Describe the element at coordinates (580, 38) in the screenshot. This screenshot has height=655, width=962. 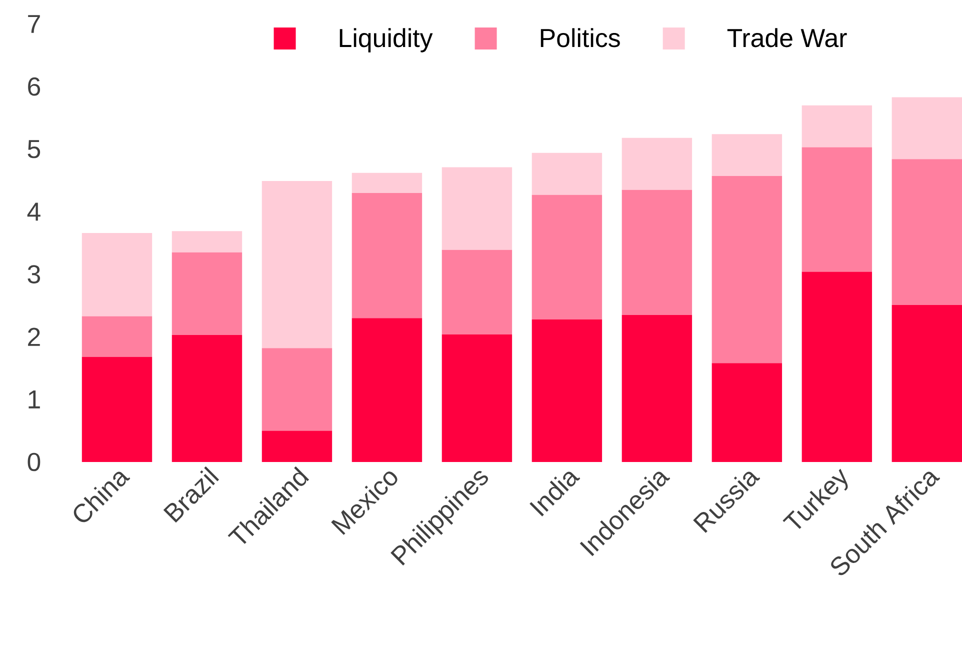
I see `legend-label: Politics` at that location.